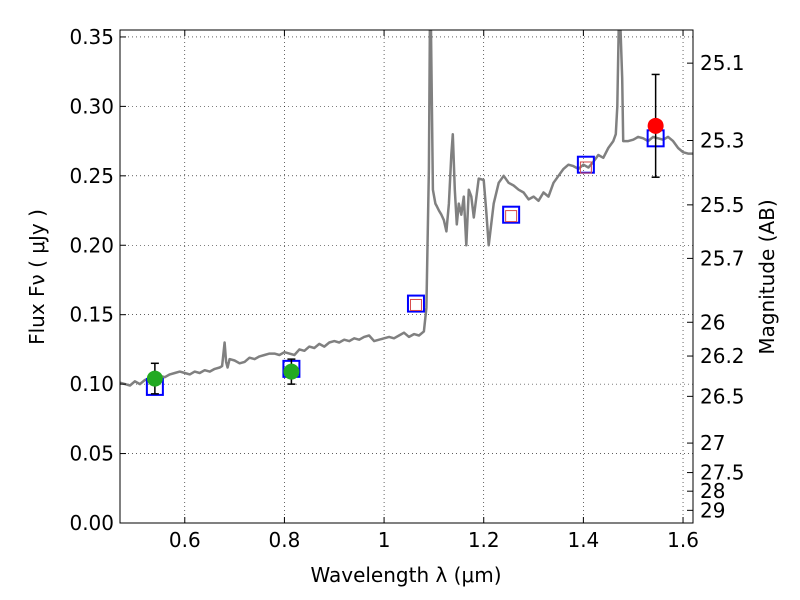 This screenshot has height=600, width=800. I want to click on magnitude-tick-label: 28, so click(712, 491).